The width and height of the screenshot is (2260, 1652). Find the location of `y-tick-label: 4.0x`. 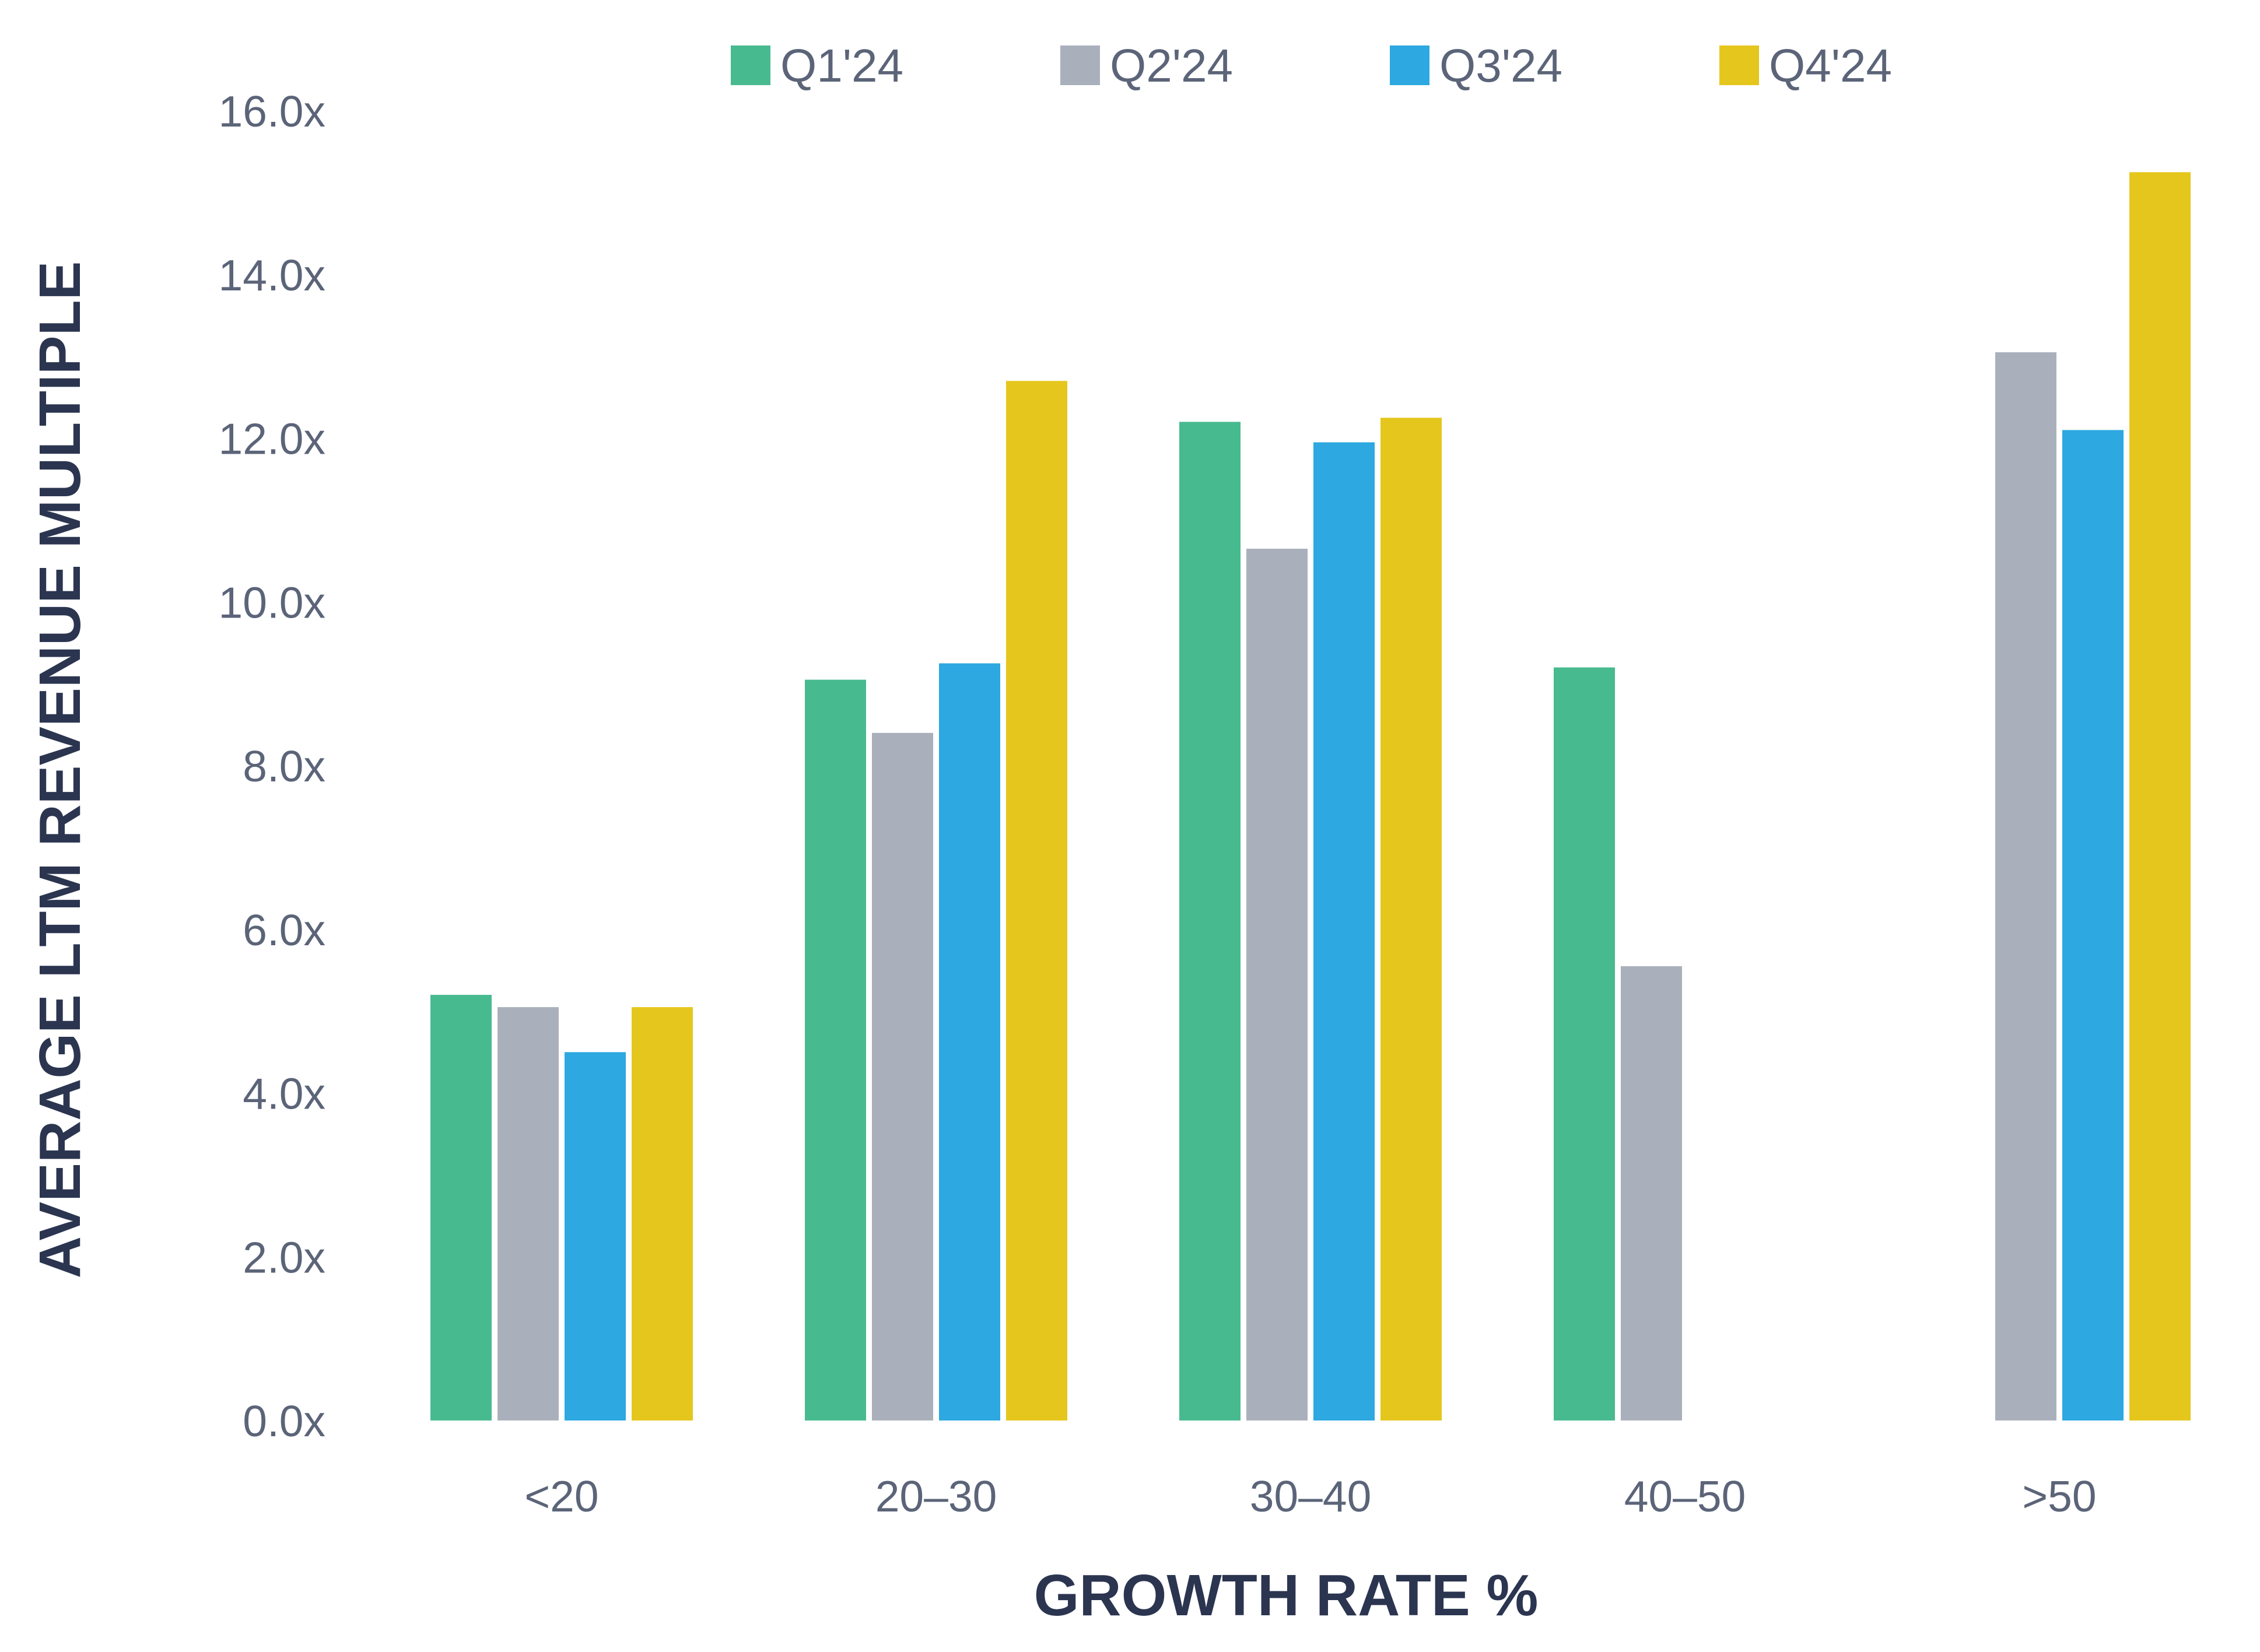

y-tick-label: 4.0x is located at coordinates (284, 1093).